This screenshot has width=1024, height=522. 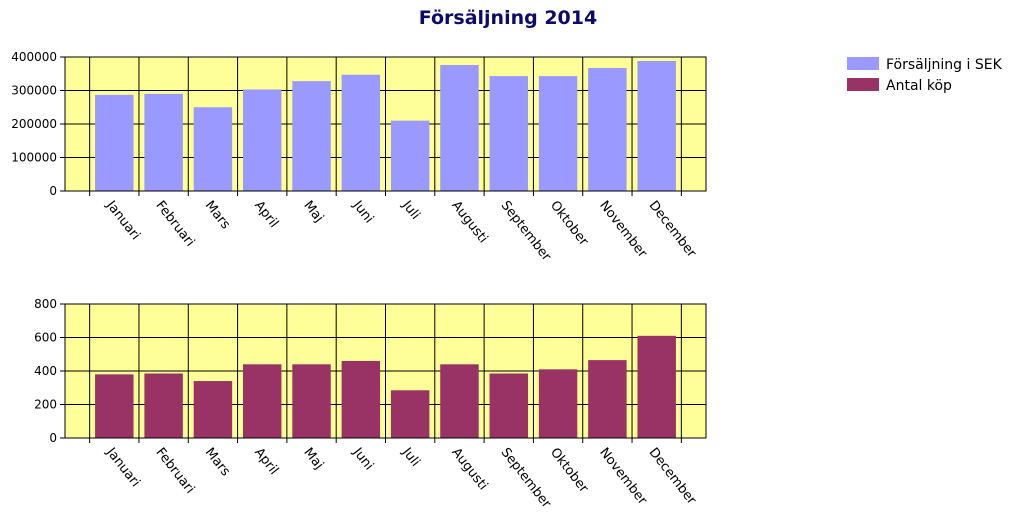 What do you see at coordinates (45, 405) in the screenshot?
I see `y-tick-label: 200` at bounding box center [45, 405].